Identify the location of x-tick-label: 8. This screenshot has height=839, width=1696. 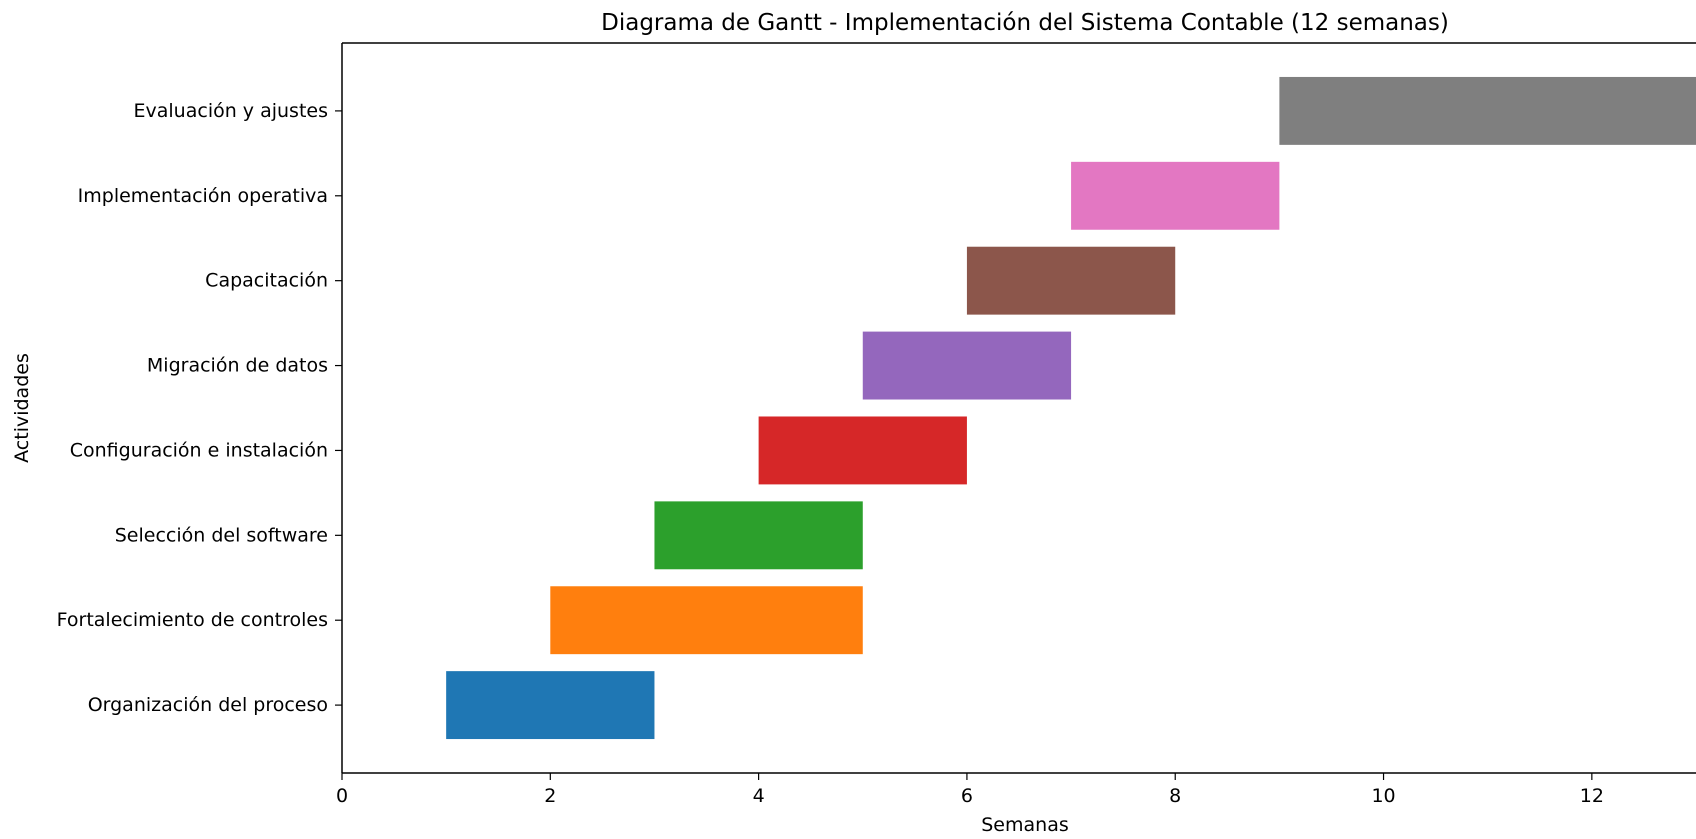
(1175, 796).